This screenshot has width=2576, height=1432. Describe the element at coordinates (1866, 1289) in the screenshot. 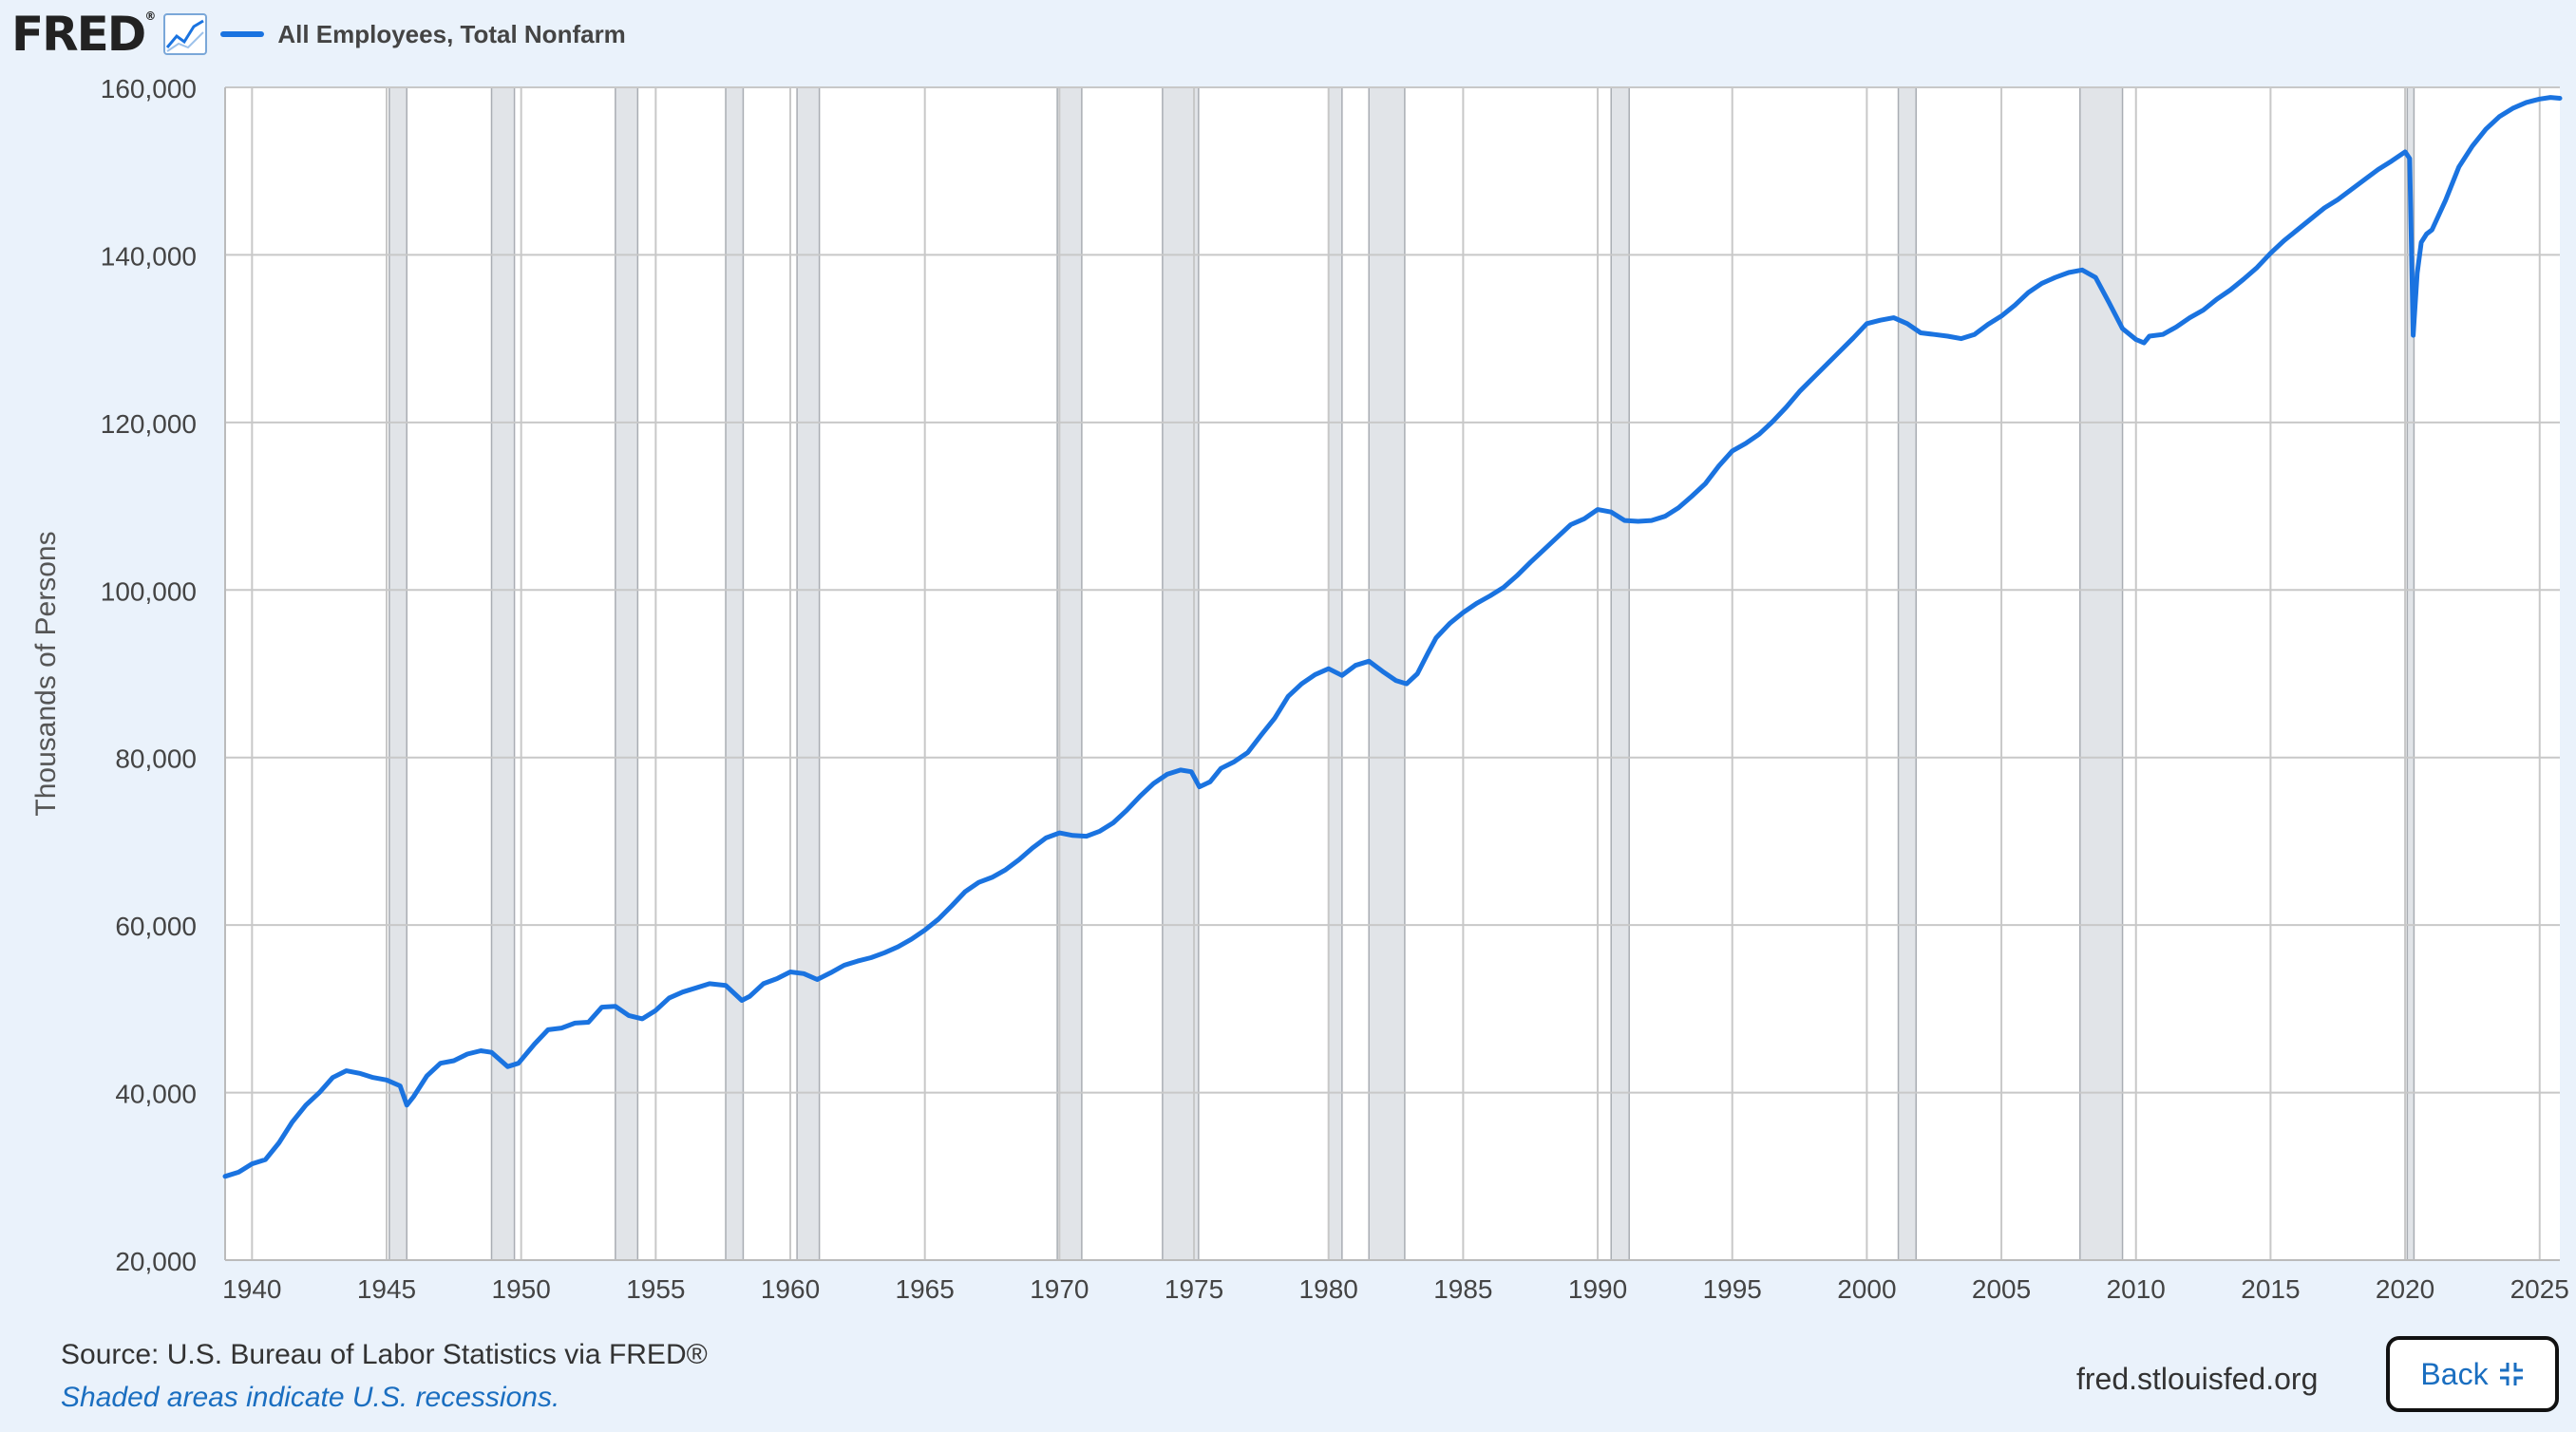

I see `x-tick-label: 2000` at that location.